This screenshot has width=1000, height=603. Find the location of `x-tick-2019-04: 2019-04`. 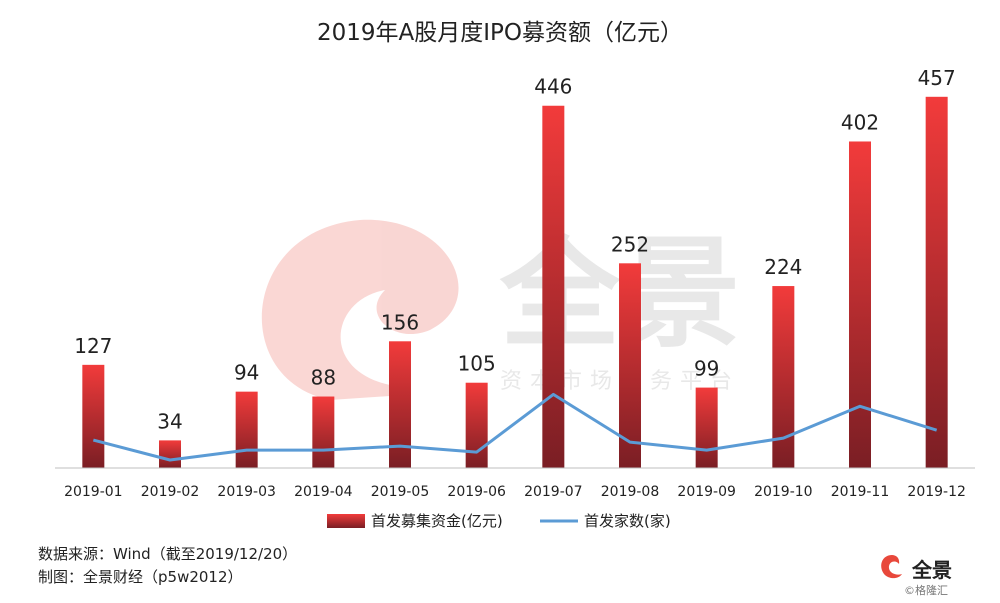

x-tick-2019-04: 2019-04 is located at coordinates (323, 492).